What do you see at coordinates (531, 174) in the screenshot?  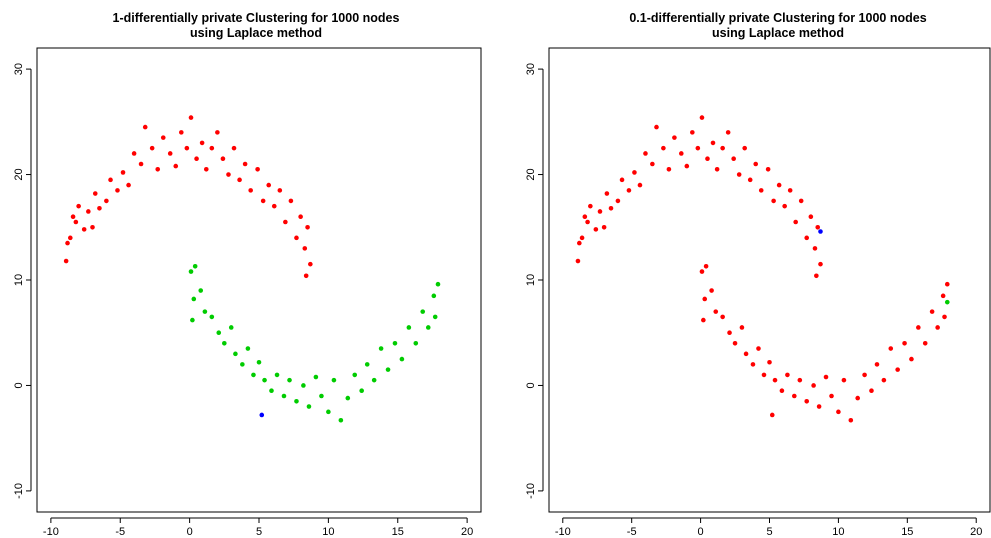 I see `y-tick-label: 20` at bounding box center [531, 174].